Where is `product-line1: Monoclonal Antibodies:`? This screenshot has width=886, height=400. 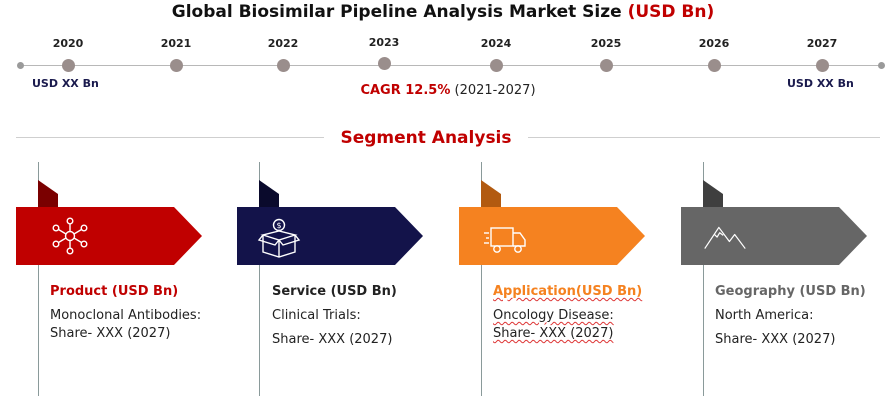
product-line1: Monoclonal Antibodies: is located at coordinates (126, 315).